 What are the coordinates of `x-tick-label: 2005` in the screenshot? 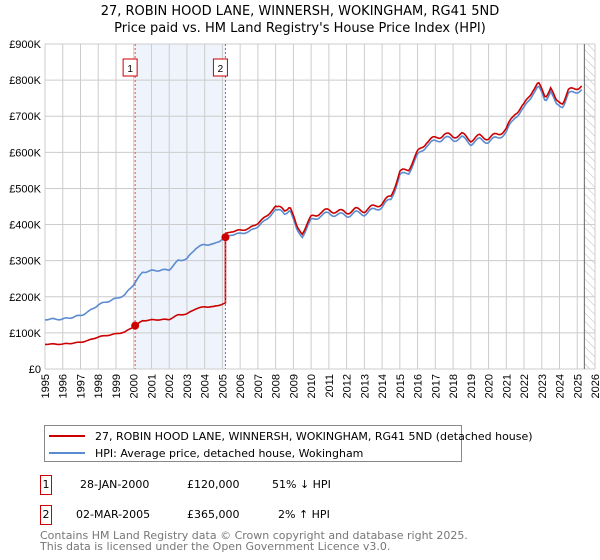 It's located at (223, 386).